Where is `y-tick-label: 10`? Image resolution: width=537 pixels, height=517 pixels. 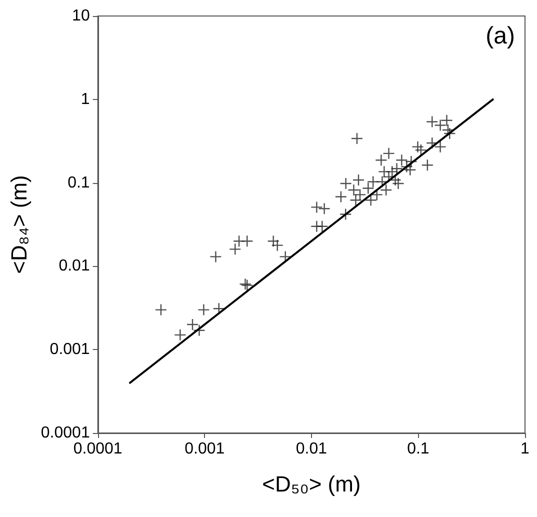 y-tick-label: 10 is located at coordinates (81, 16).